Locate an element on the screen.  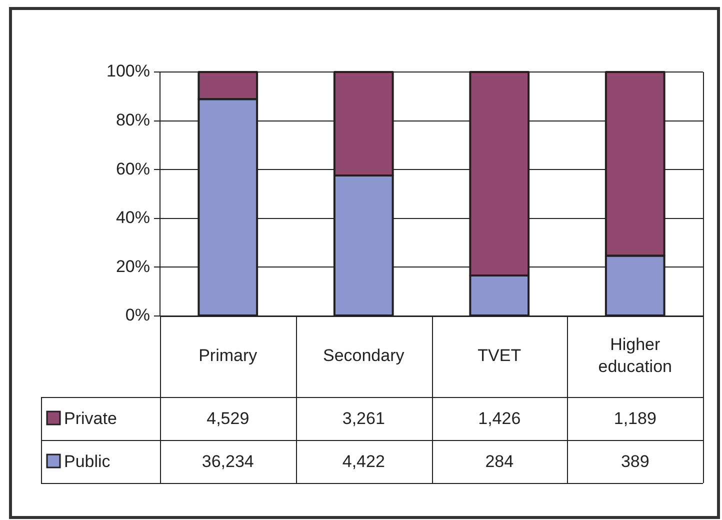
y-tick-label: 20% is located at coordinates (133, 266).